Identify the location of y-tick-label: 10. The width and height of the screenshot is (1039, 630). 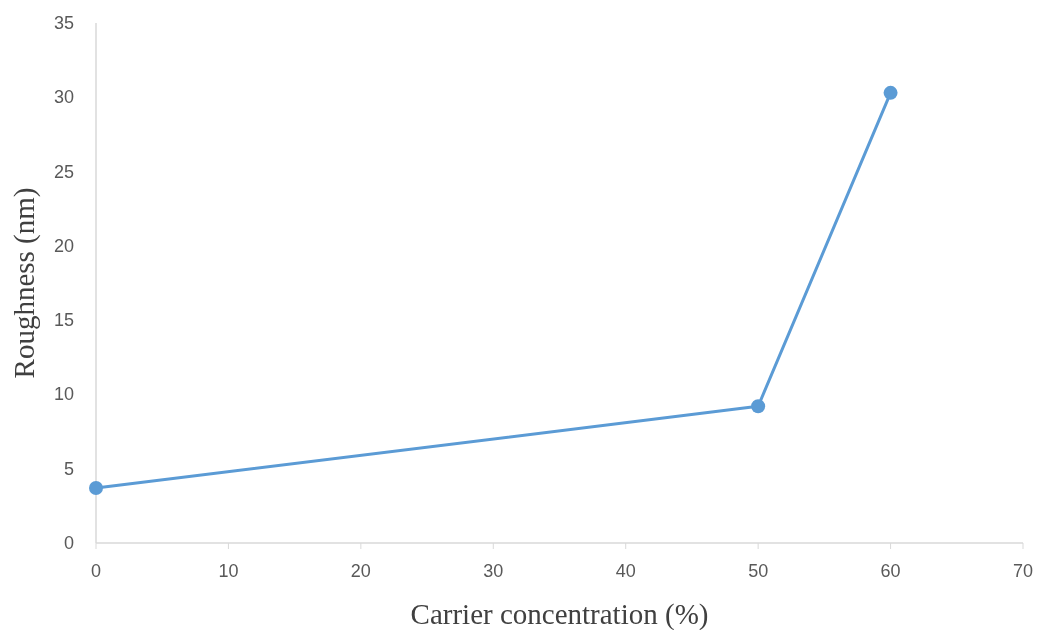
(63, 394).